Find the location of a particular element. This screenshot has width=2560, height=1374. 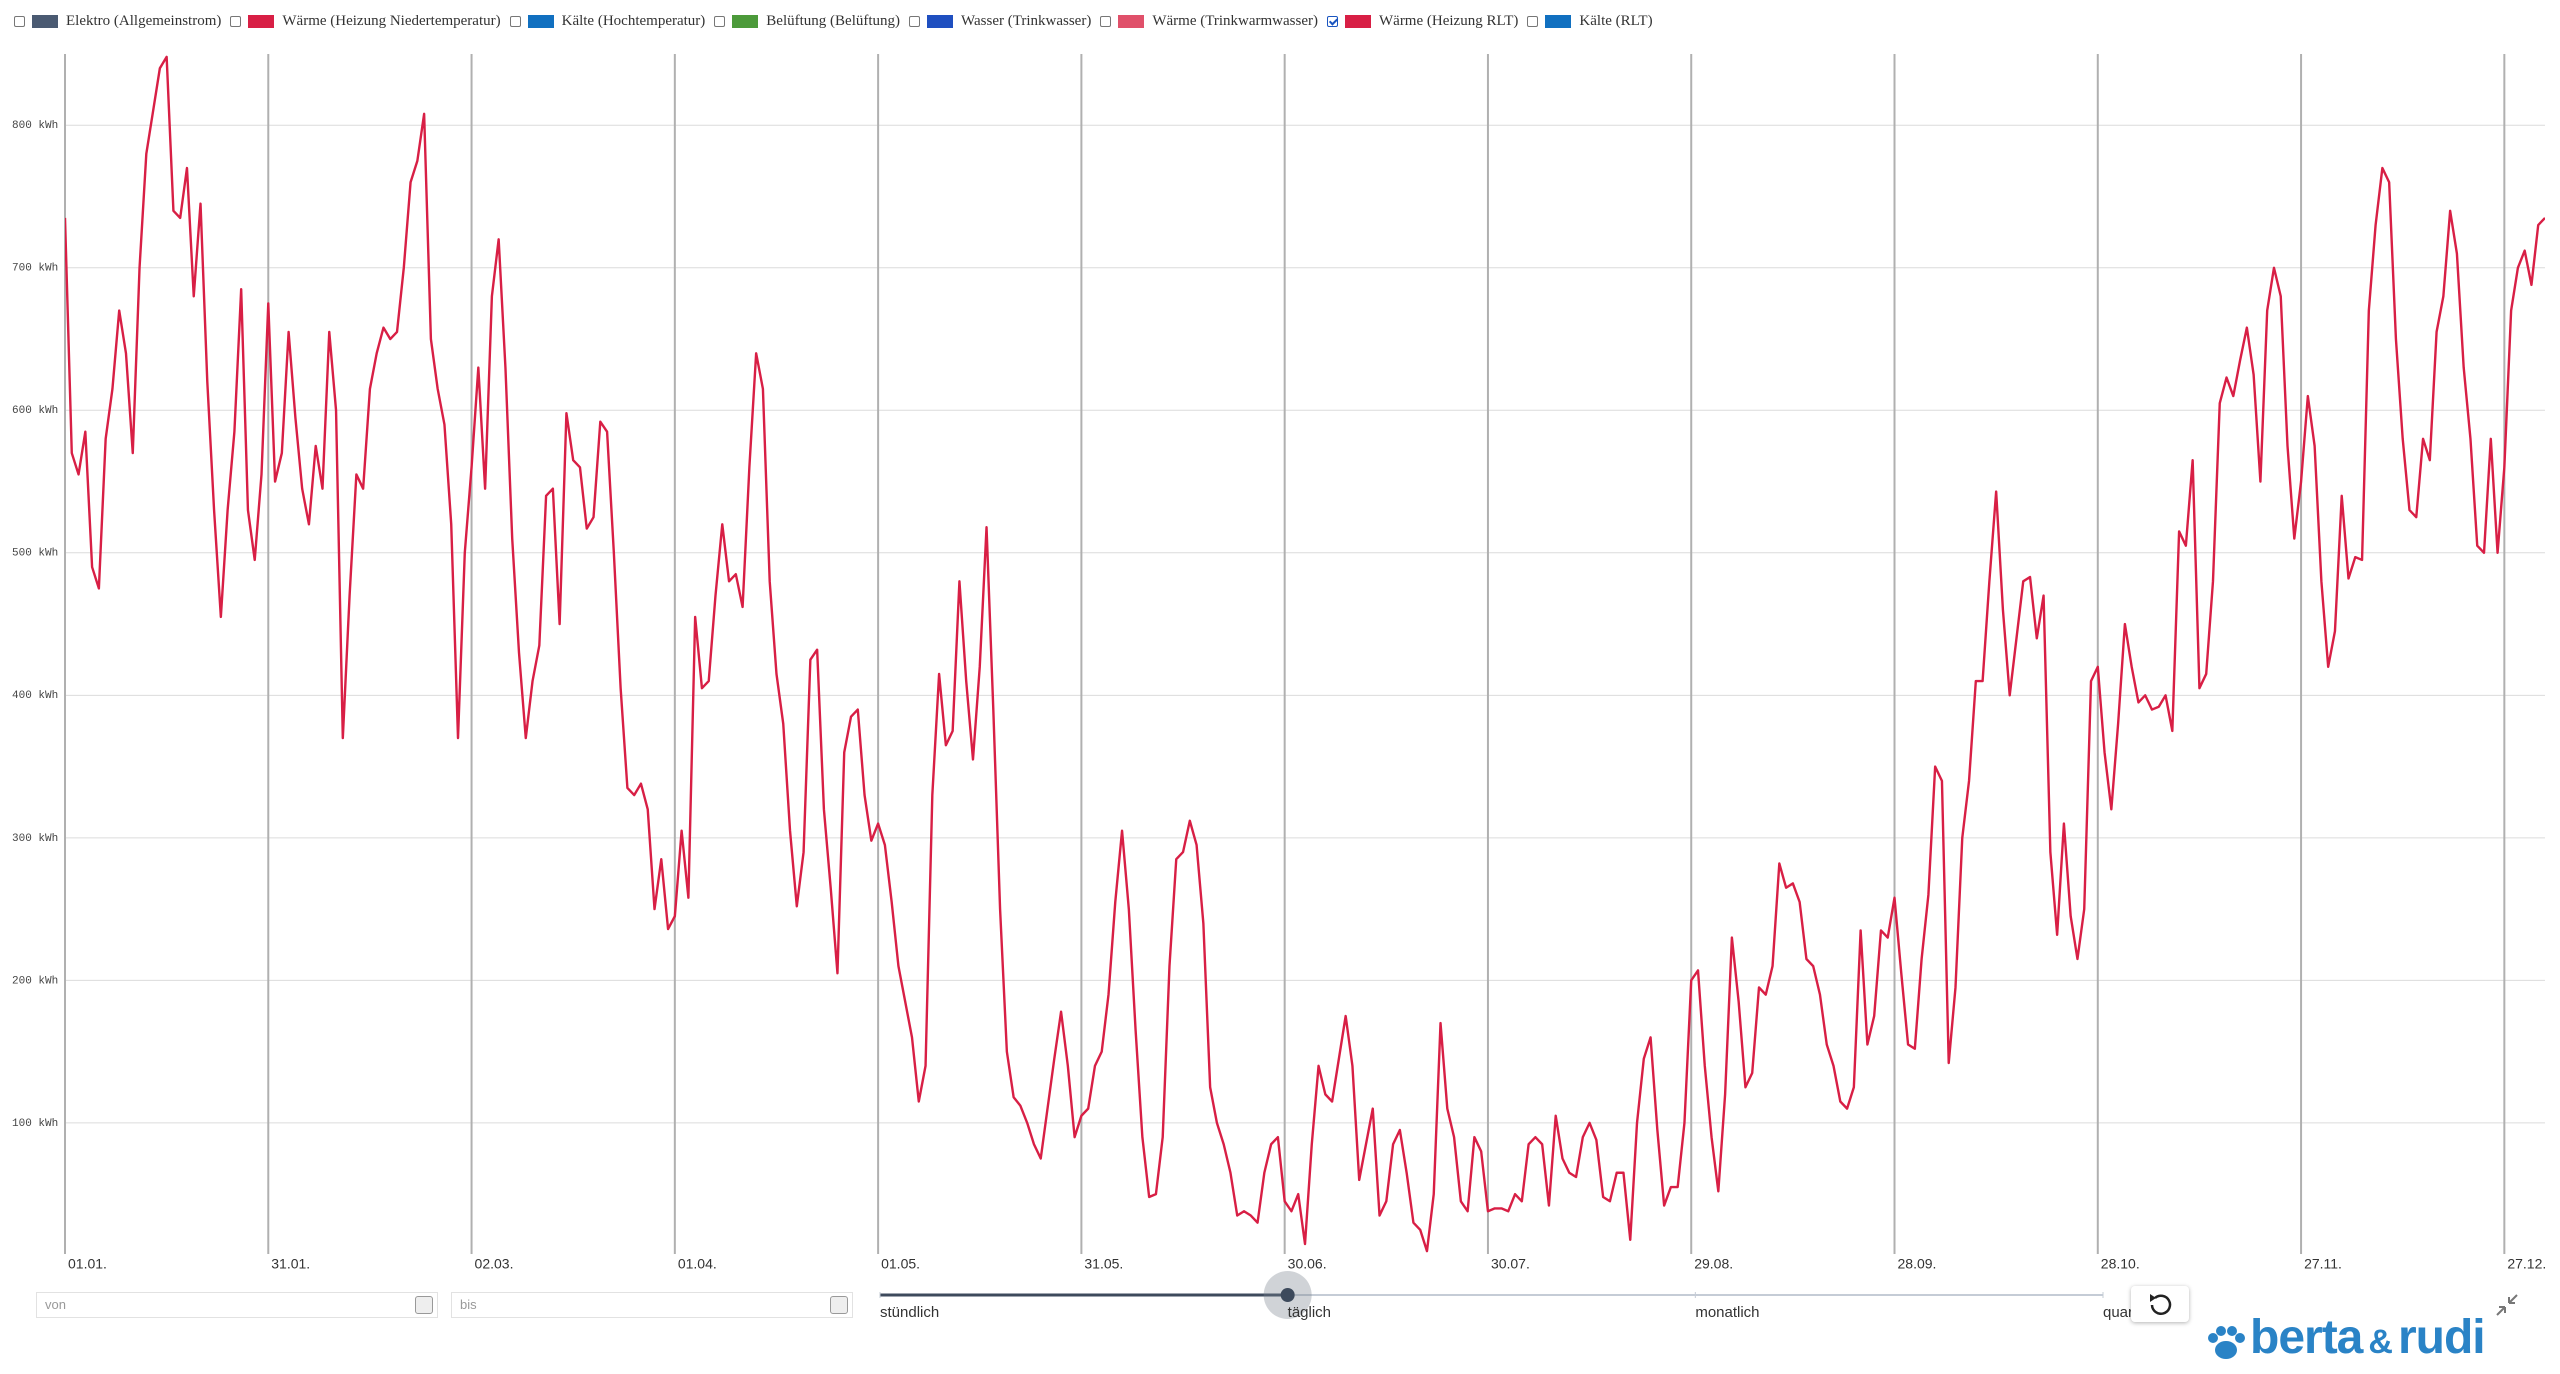

legend-label: Kälte (RLT) is located at coordinates (1616, 20).